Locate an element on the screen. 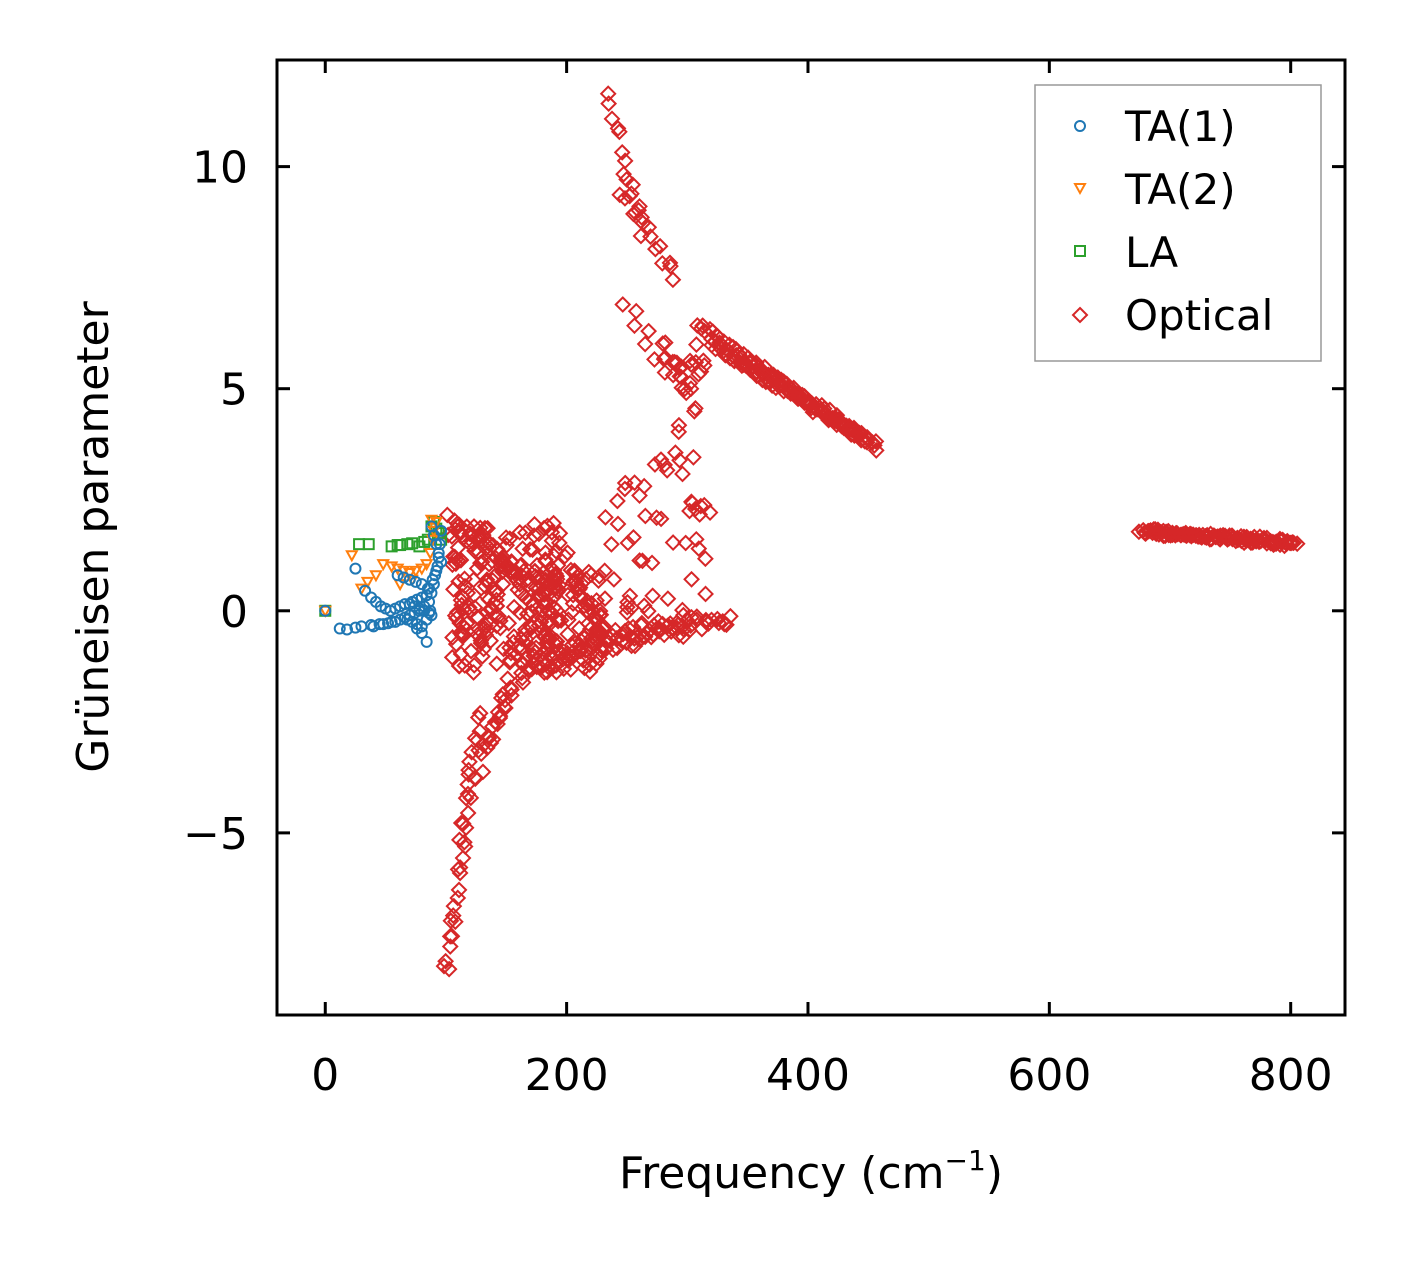  legend-item-ta1: TA(1) is located at coordinates (1155, 126).